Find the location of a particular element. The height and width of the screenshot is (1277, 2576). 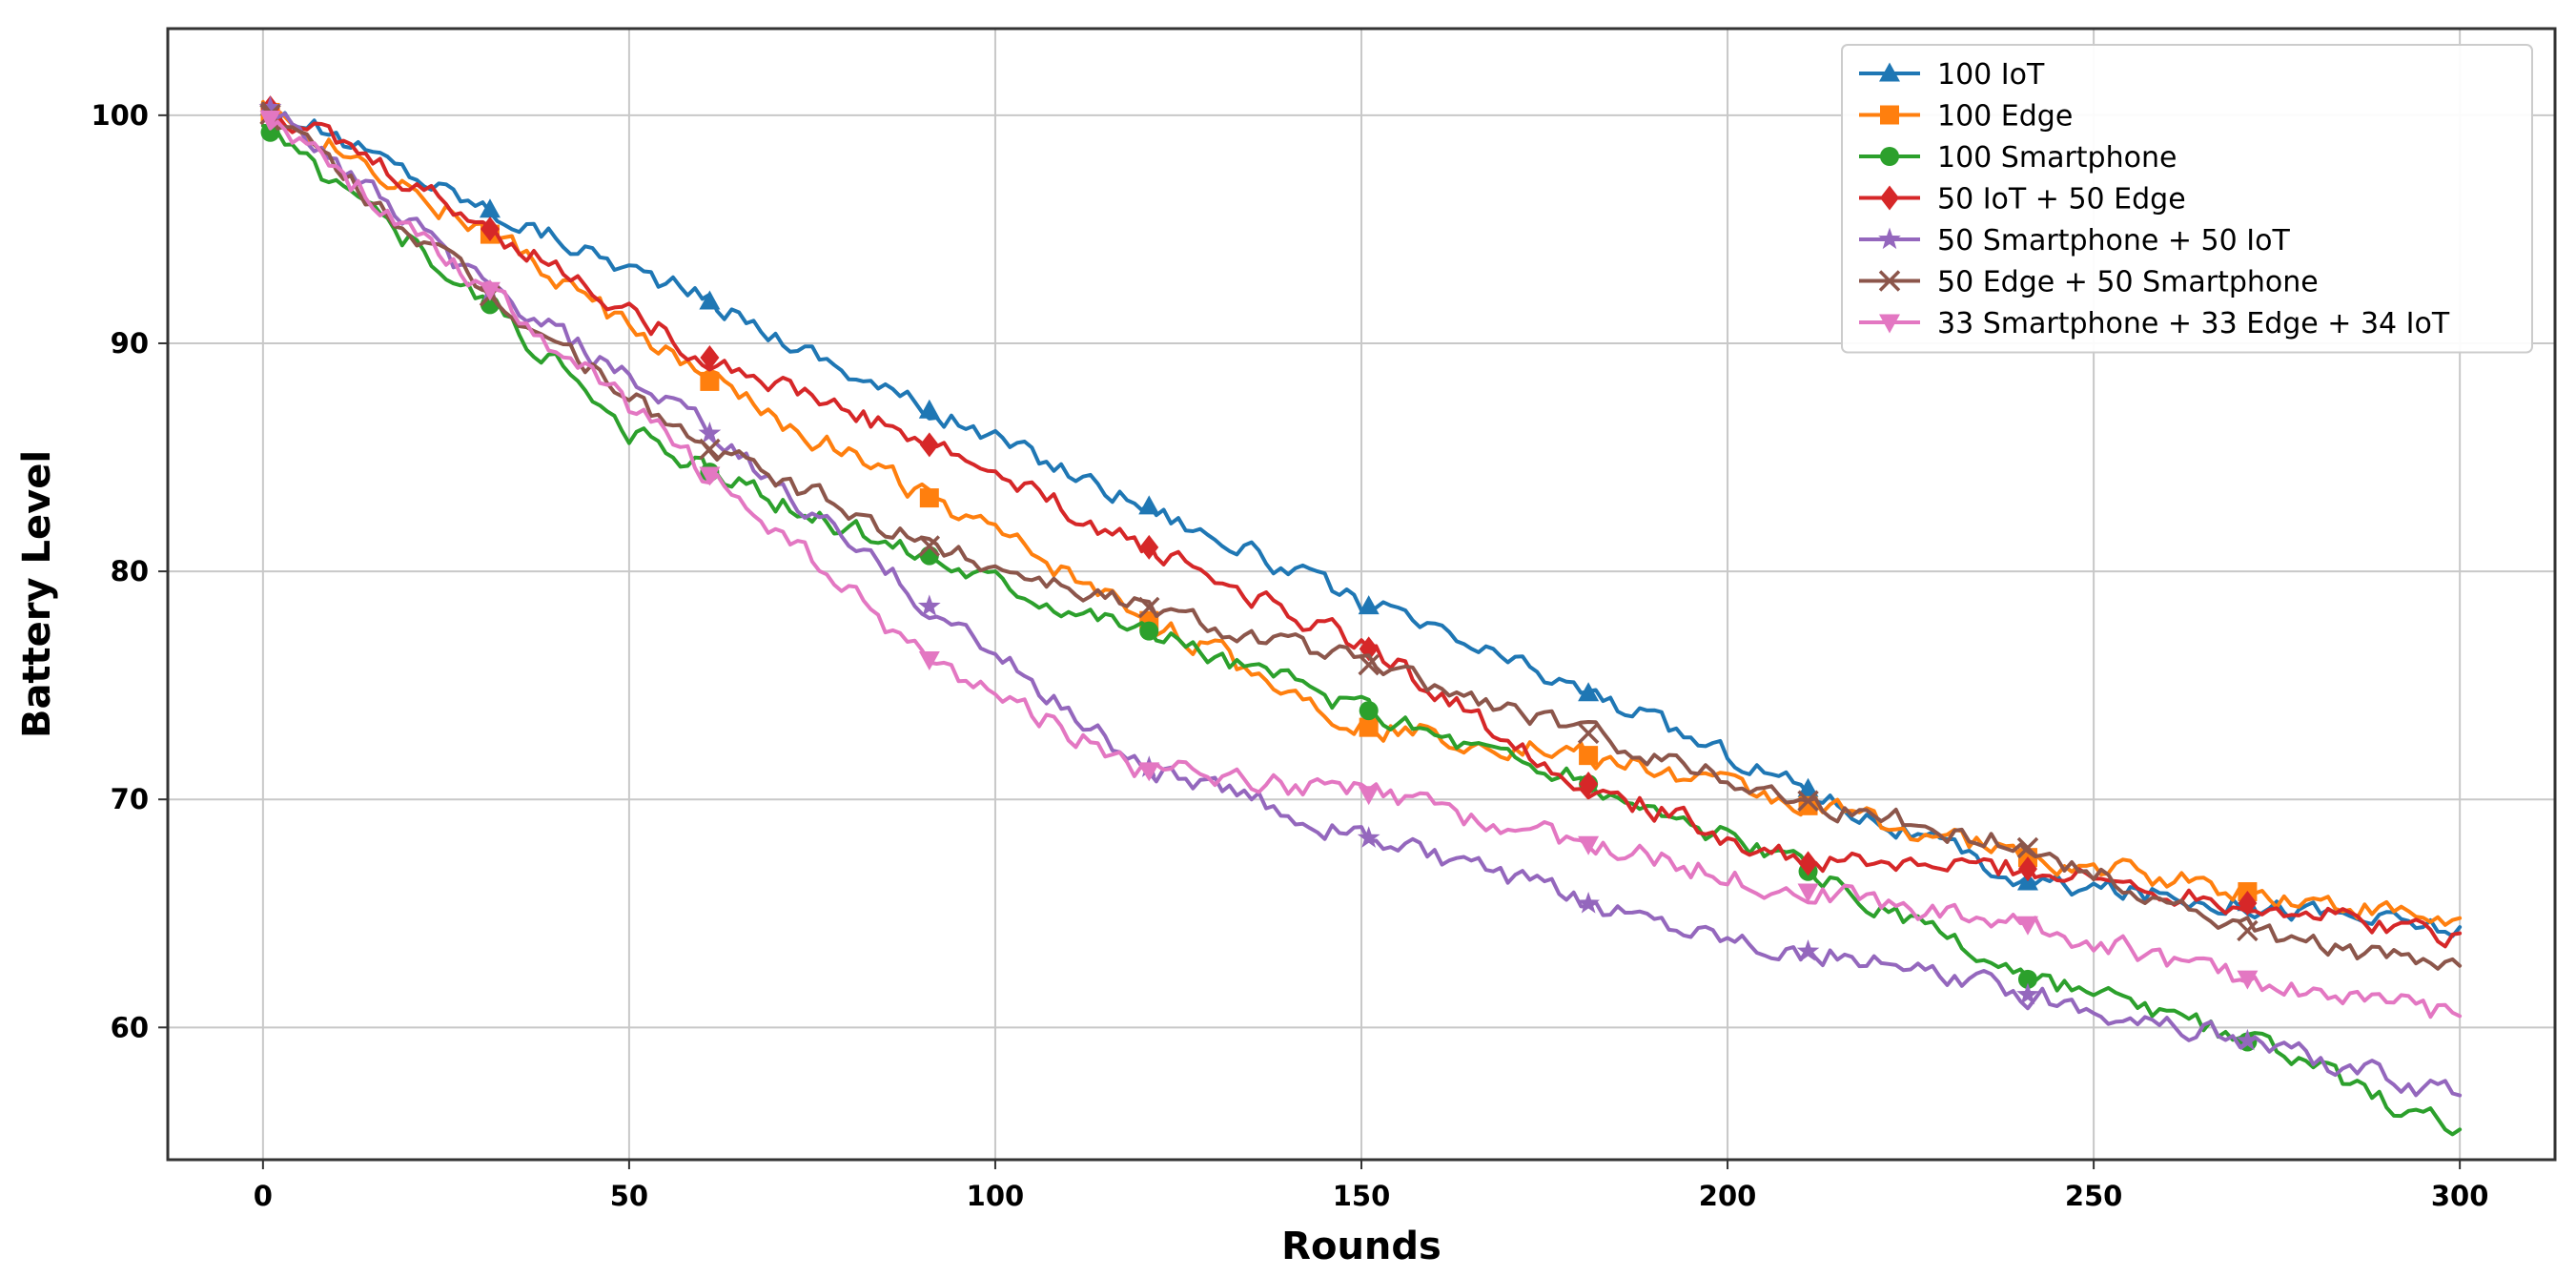

x-tick-label: 150 is located at coordinates (1362, 1196).